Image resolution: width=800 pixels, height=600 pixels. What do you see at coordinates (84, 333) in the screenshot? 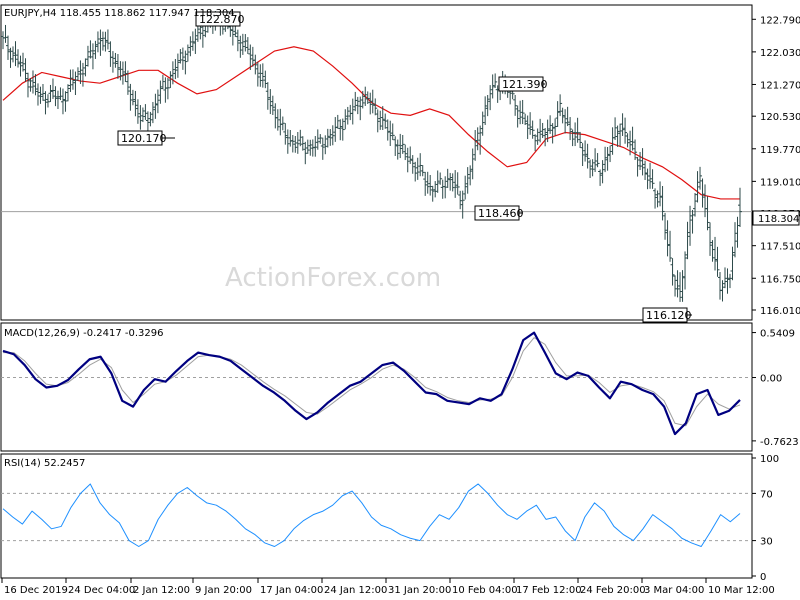
I see `macd-title: MACD(12,26,9) -0.2417 -0.3296` at bounding box center [84, 333].